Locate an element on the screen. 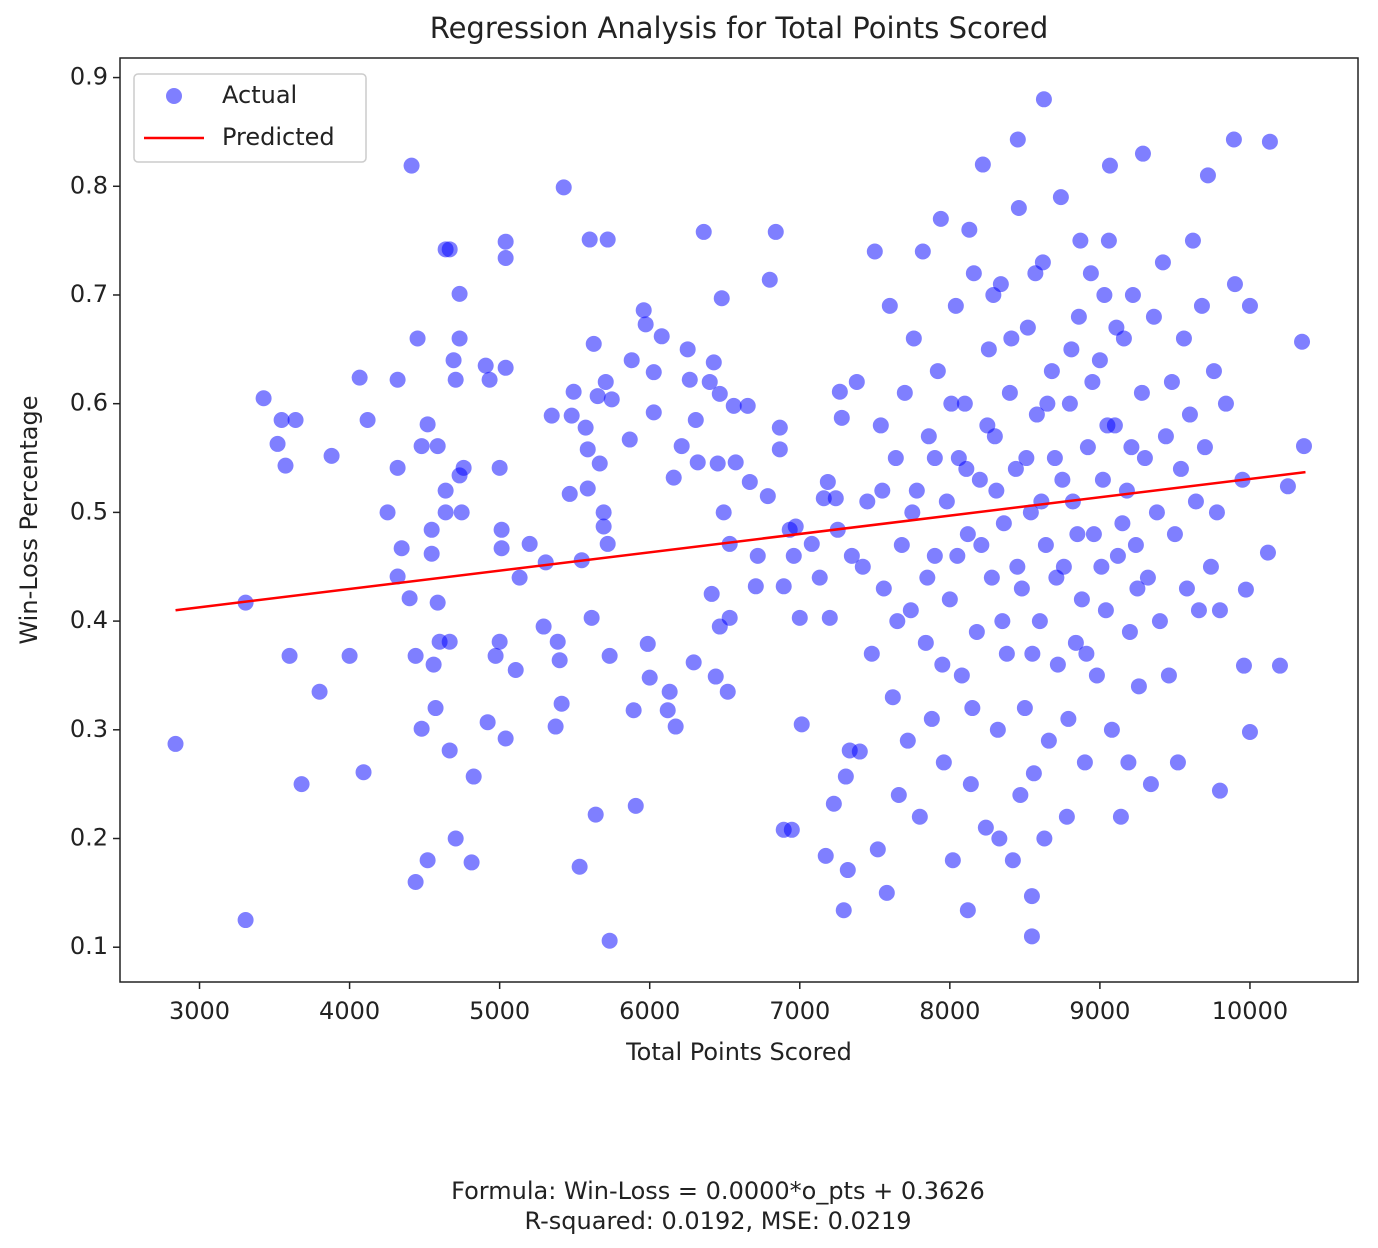 The width and height of the screenshot is (1378, 1248). legend-box is located at coordinates (250, 118).